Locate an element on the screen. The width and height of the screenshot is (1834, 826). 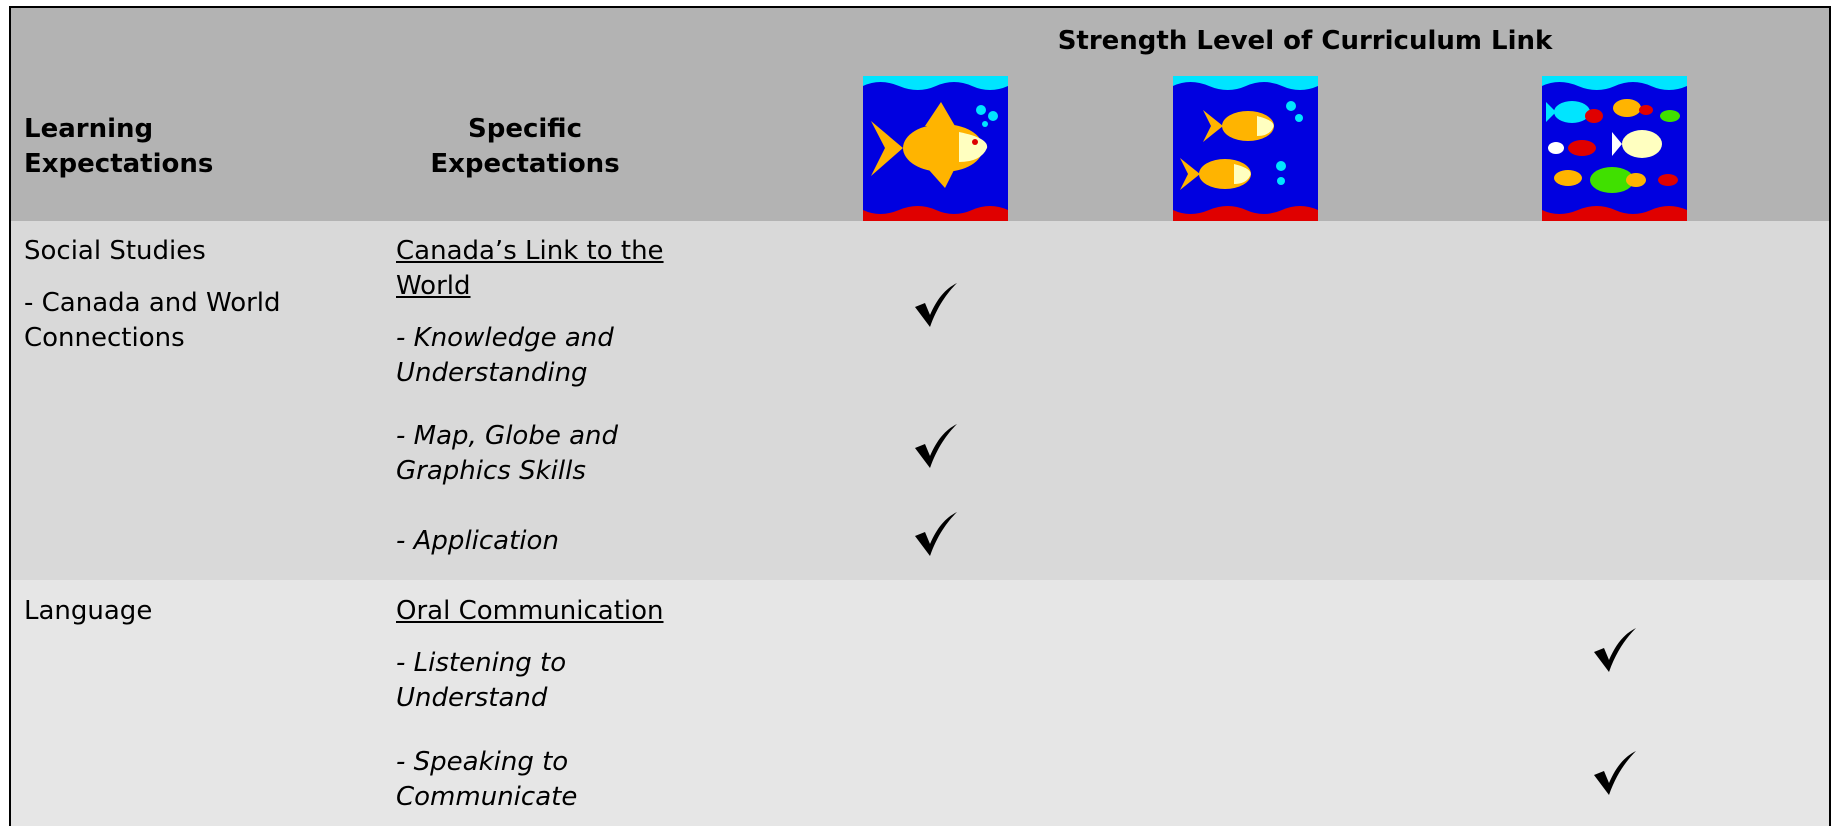
specific-expectation: - Listening to Understand is located at coordinates (481, 680).